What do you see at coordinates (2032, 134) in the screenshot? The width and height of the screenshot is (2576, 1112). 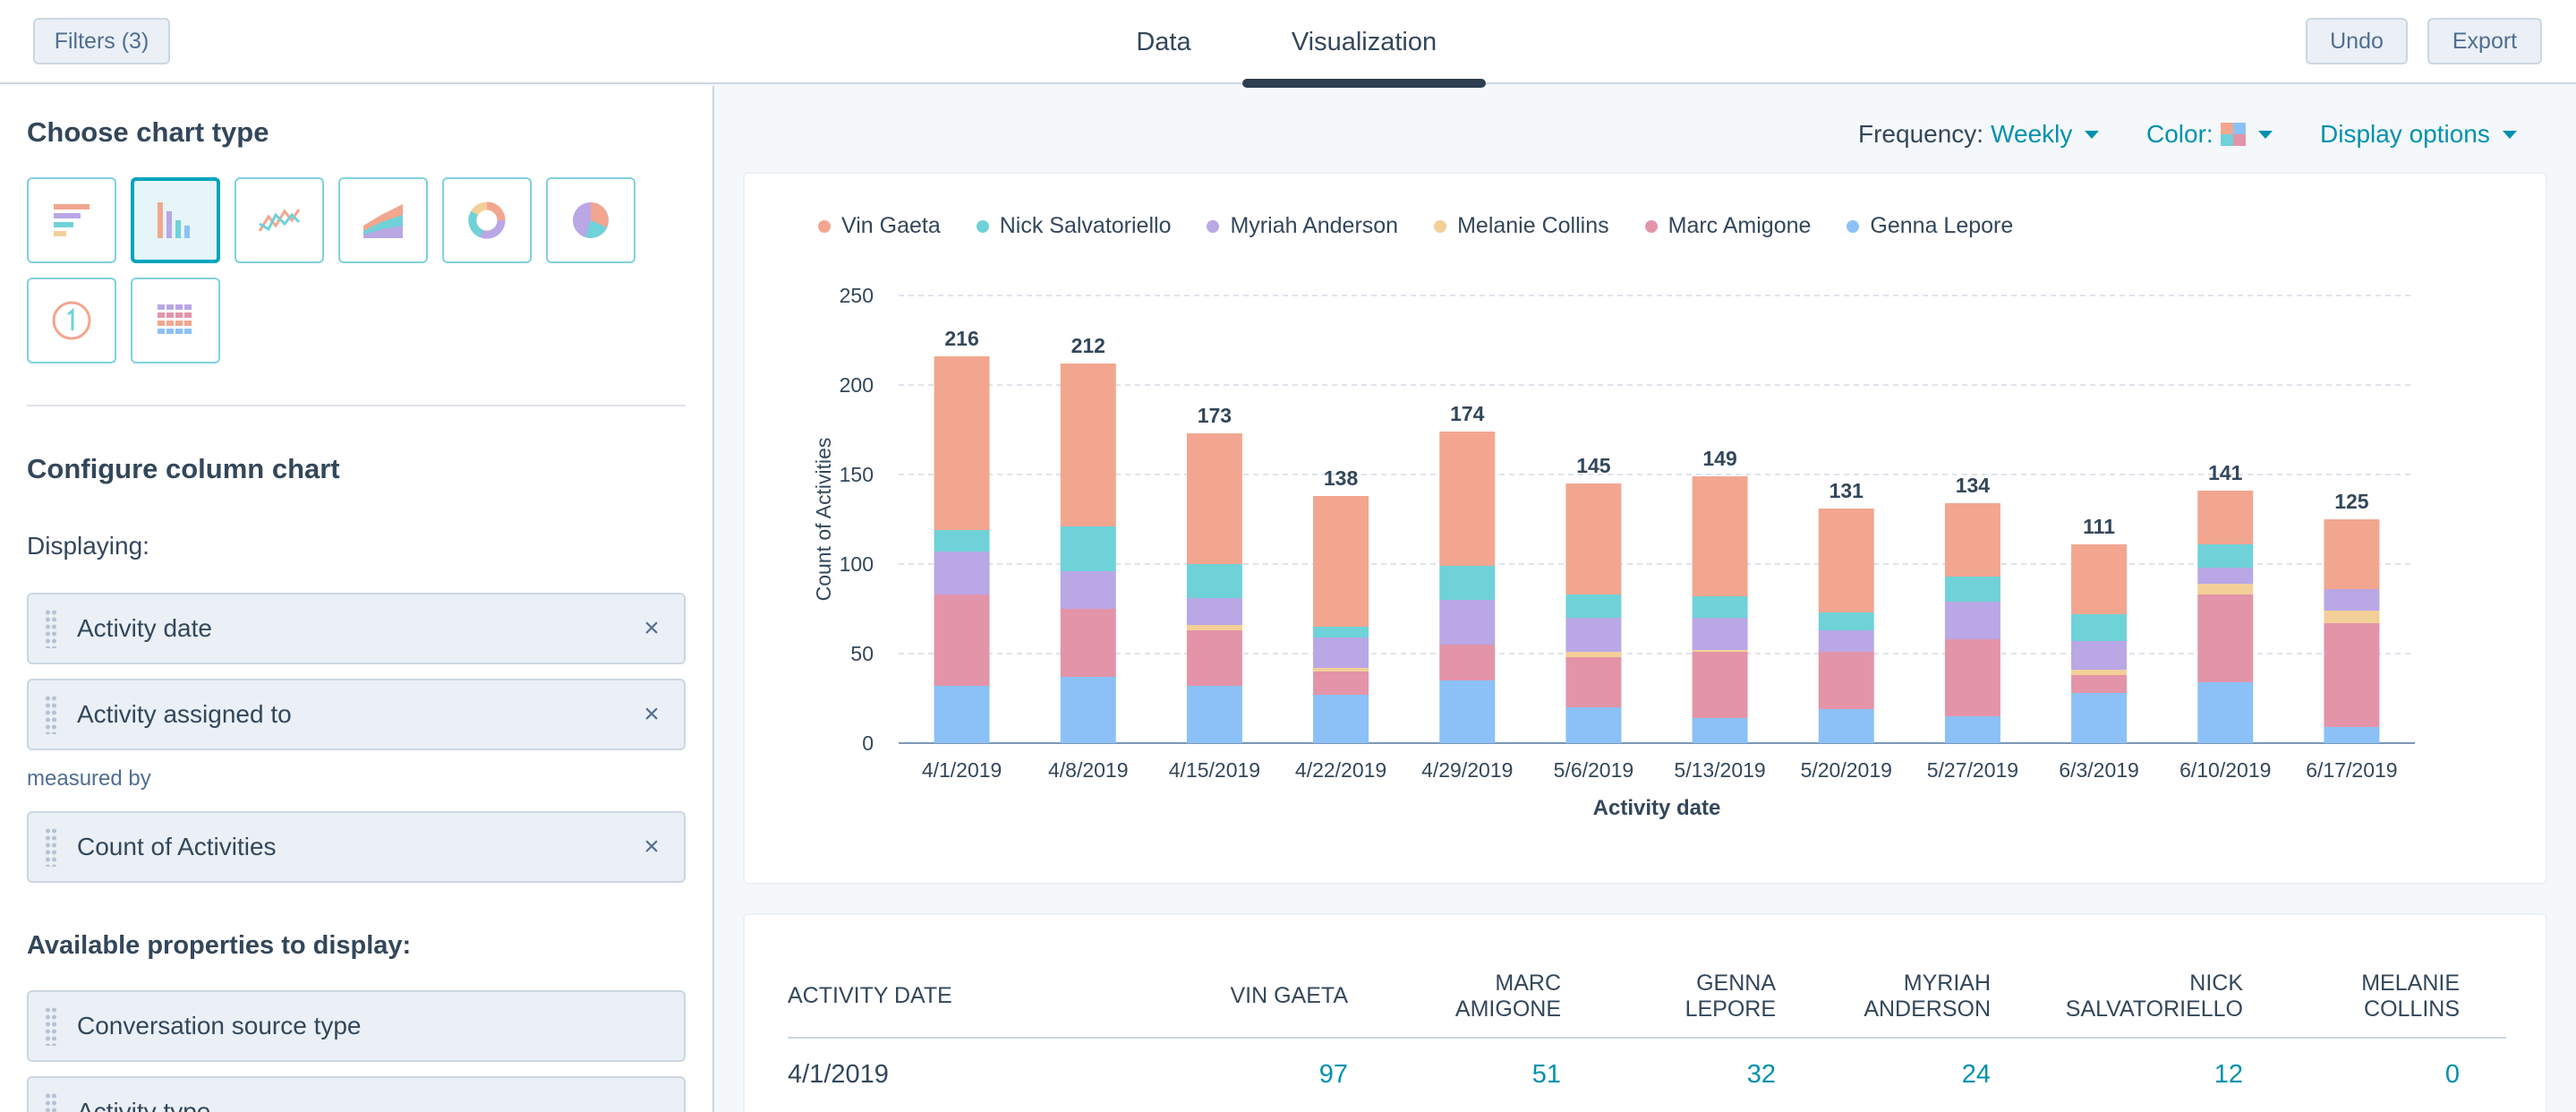 I see `frequency-value: Weekly` at bounding box center [2032, 134].